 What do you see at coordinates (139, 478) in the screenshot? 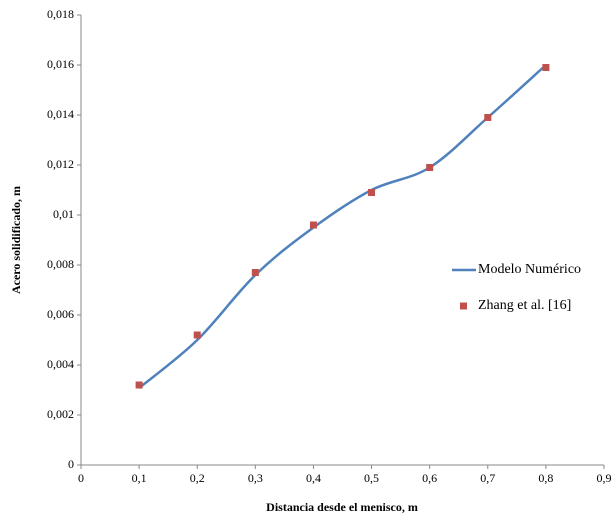
I see `x-tick-label: 0,1` at bounding box center [139, 478].